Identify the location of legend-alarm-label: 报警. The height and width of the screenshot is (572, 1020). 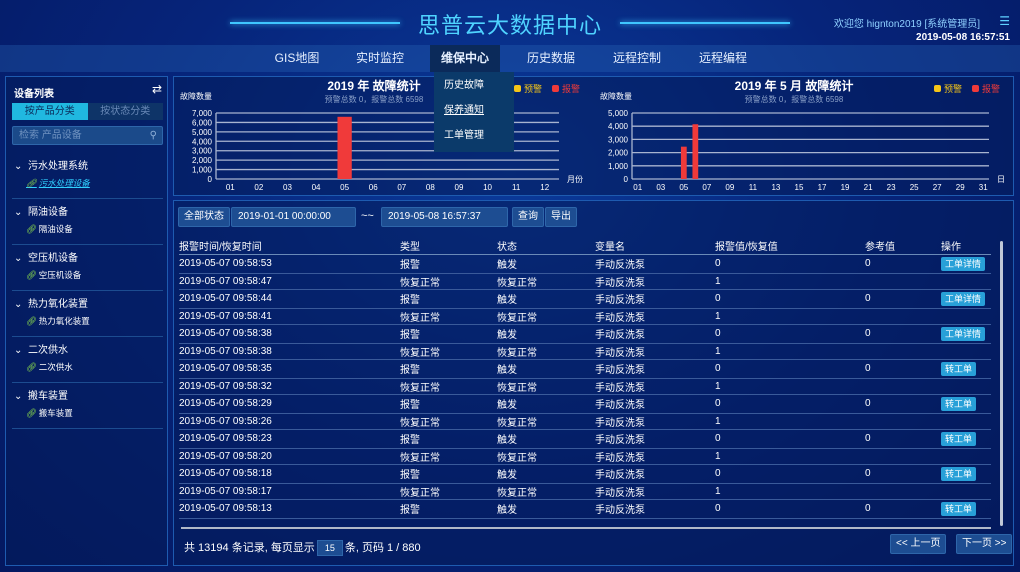
(991, 88).